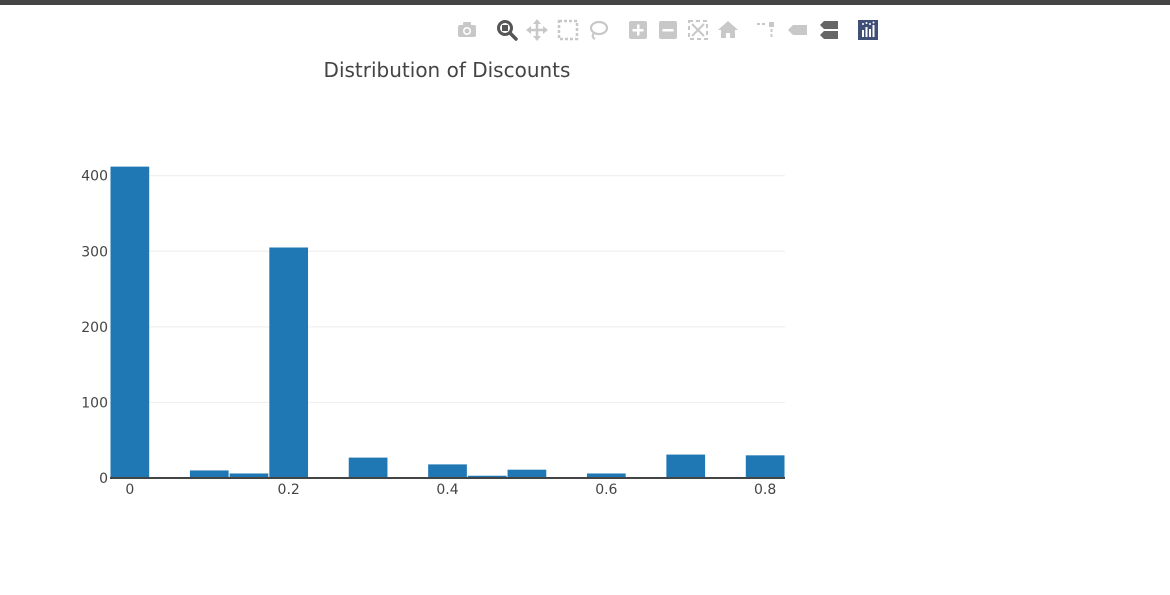  What do you see at coordinates (94, 403) in the screenshot?
I see `y-tick-label: 100` at bounding box center [94, 403].